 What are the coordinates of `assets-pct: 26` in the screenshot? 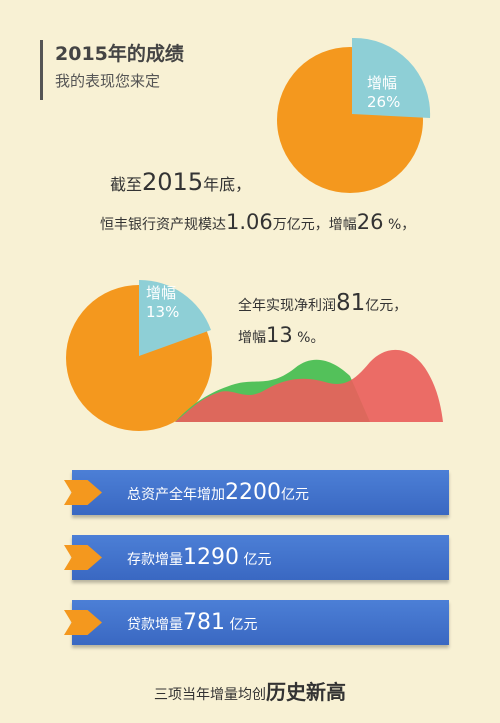 It's located at (370, 222).